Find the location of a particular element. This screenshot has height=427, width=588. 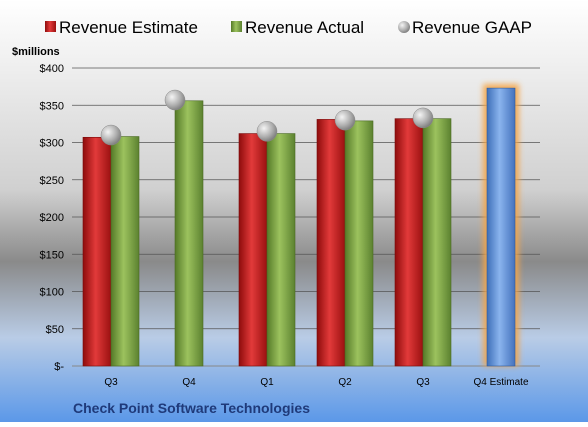

y-tick-label: $400 is located at coordinates (52, 69).